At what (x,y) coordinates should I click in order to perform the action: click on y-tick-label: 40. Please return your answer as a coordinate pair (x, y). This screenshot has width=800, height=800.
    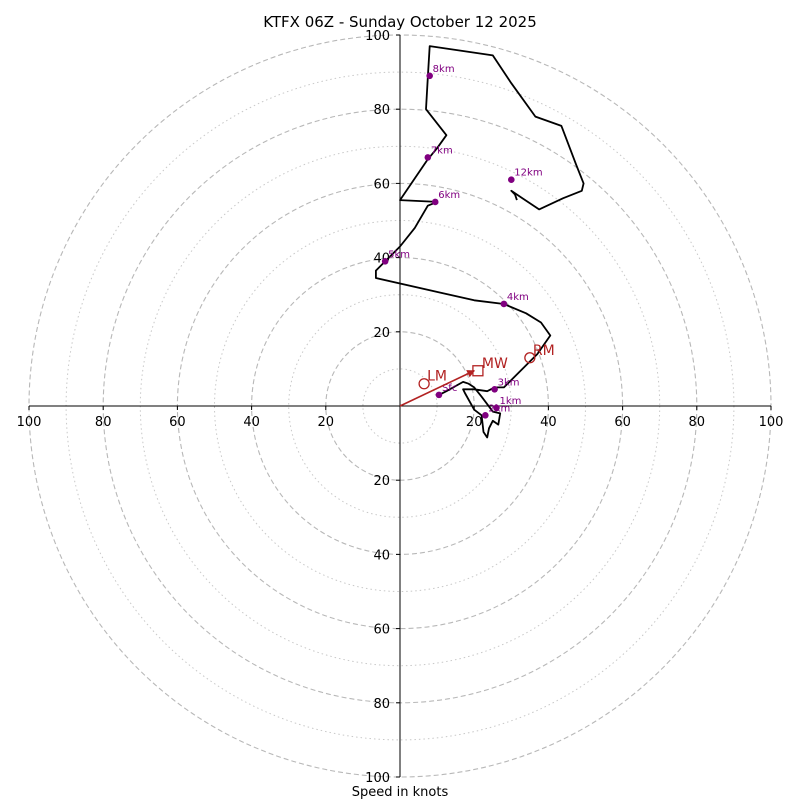
    Looking at the image, I should click on (381, 555).